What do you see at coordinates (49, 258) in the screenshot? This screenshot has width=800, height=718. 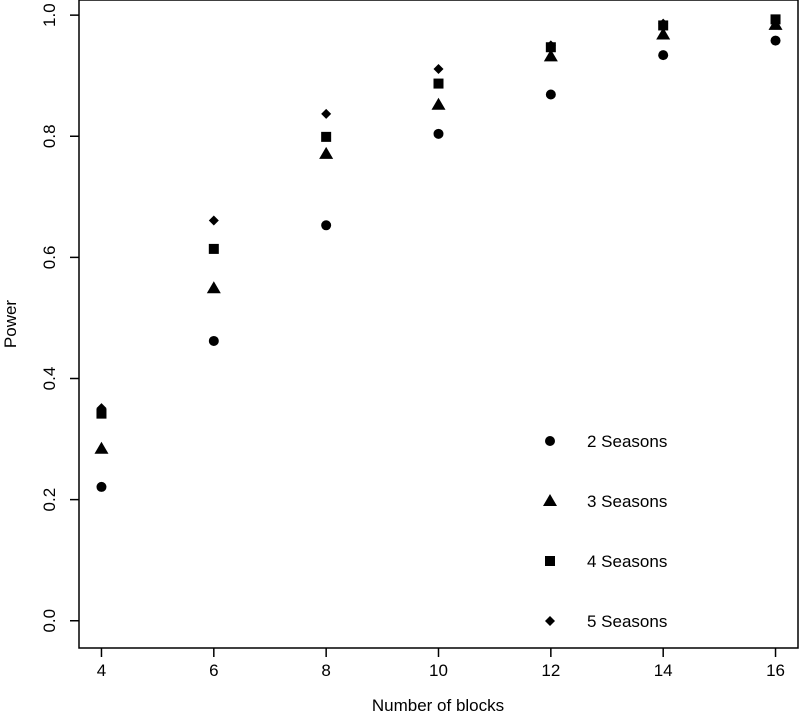 I see `y-tick-label: 0.6` at bounding box center [49, 258].